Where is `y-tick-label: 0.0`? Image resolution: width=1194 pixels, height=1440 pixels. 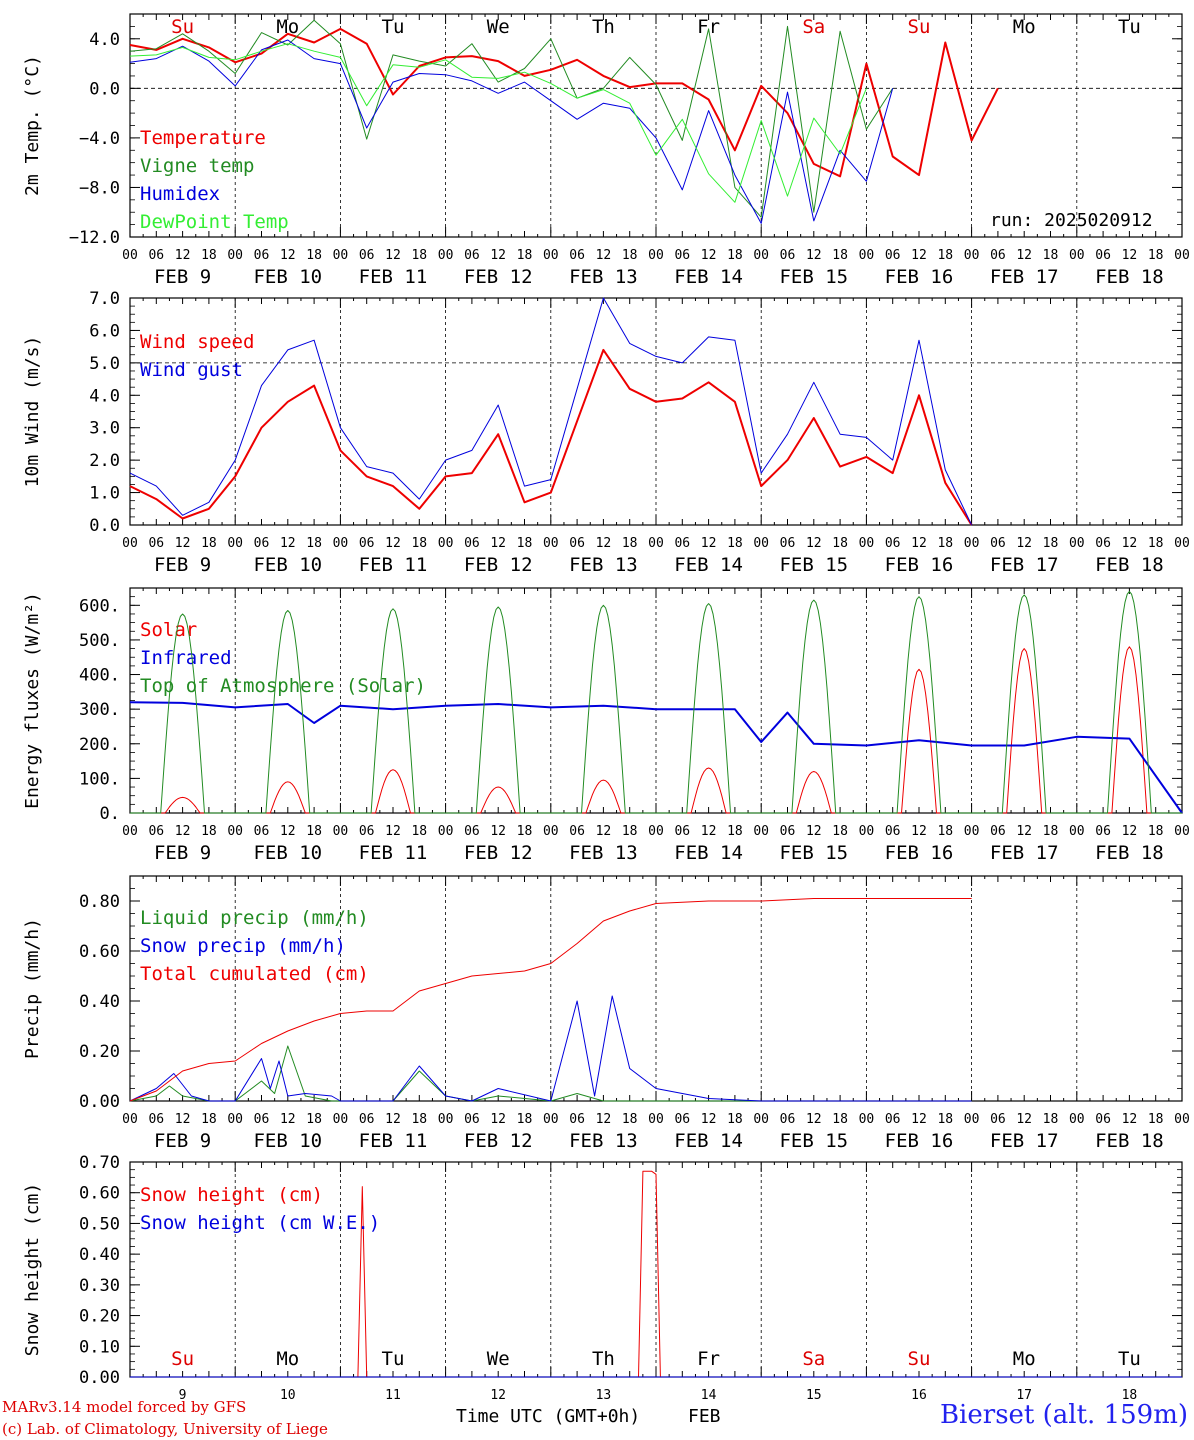 y-tick-label: 0.0 is located at coordinates (104, 89).